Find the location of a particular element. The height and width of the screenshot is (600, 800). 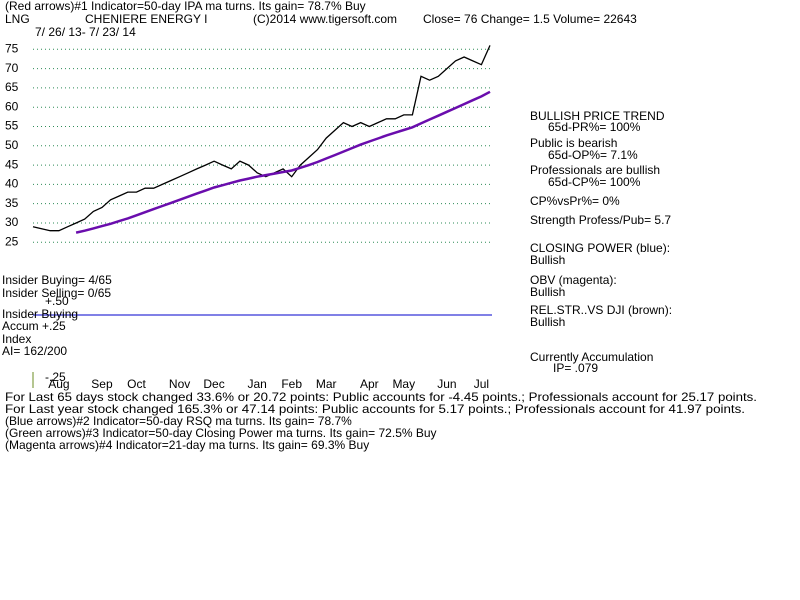

ticker: LNG is located at coordinates (17, 19).